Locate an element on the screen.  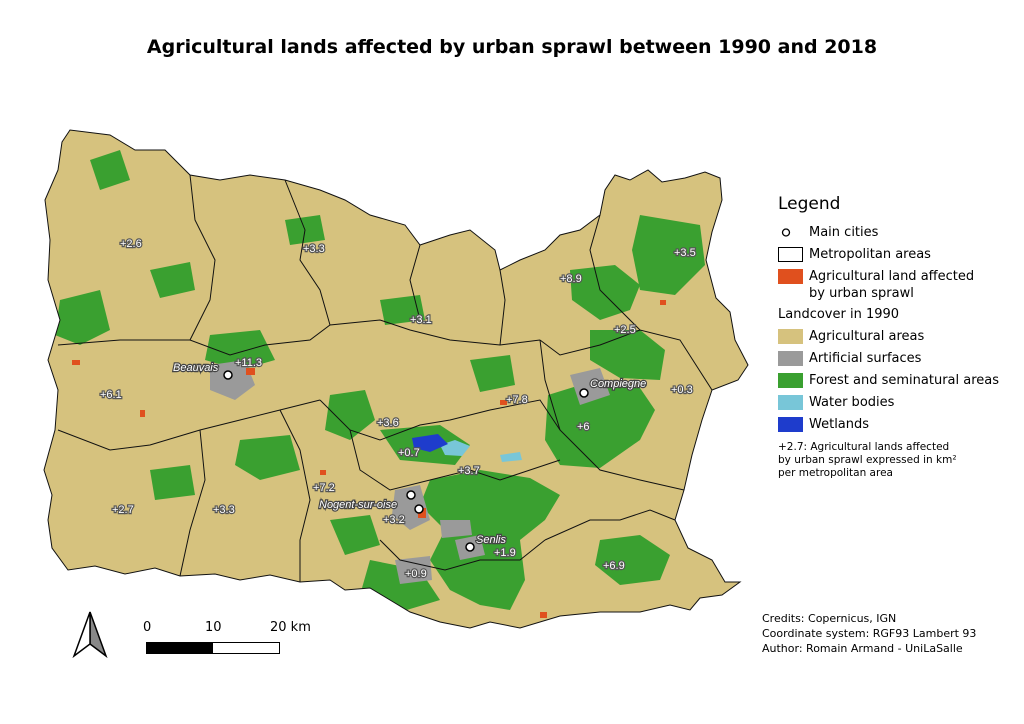
area-value: +0.9 is located at coordinates (416, 574).